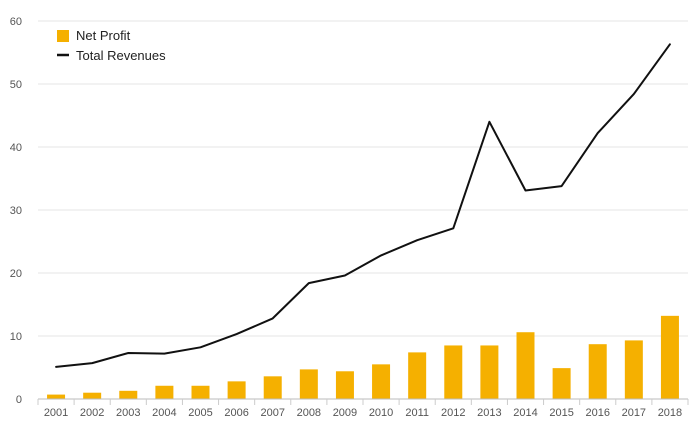 This screenshot has height=433, width=700. What do you see at coordinates (417, 413) in the screenshot?
I see `x-tick-label: 2011` at bounding box center [417, 413].